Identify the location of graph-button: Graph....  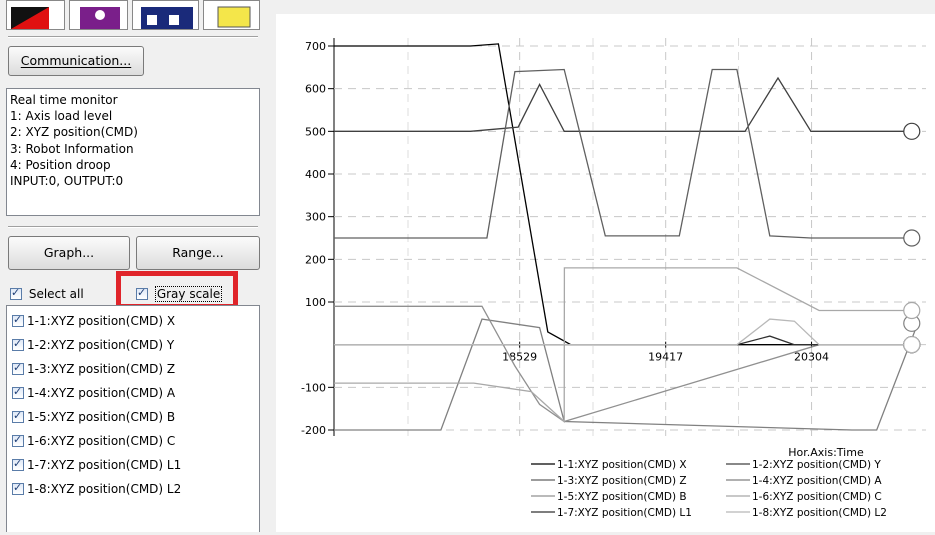
(69, 253).